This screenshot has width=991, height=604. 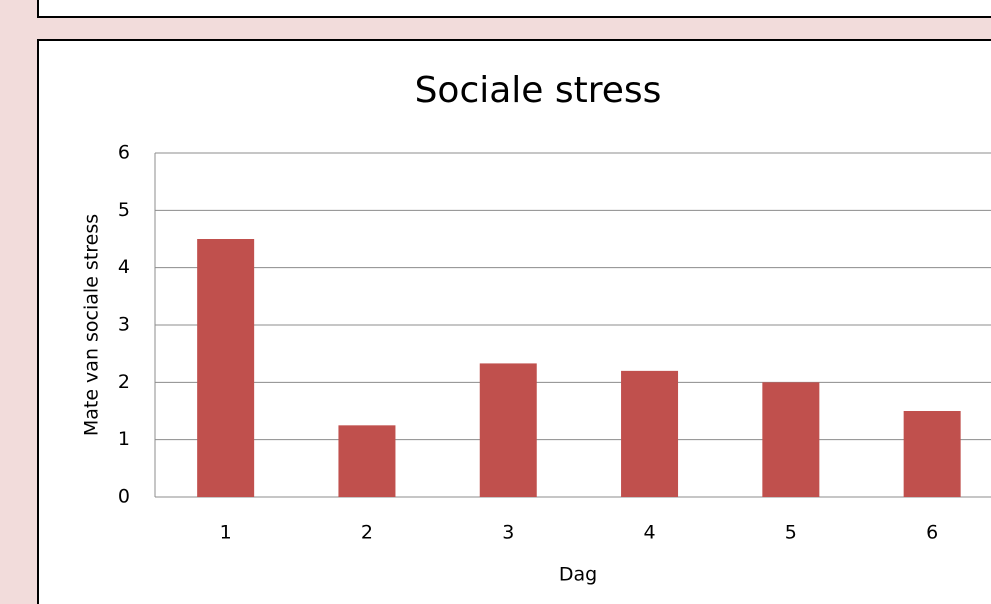 I want to click on x-axis-title: Dag, so click(x=578, y=575).